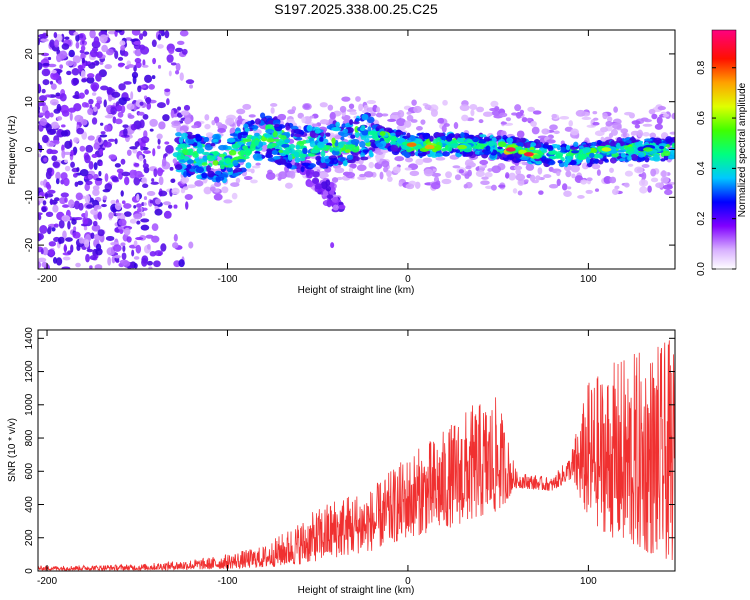 The width and height of the screenshot is (750, 600). Describe the element at coordinates (29, 244) in the screenshot. I see `y-tick-label: -20` at that location.